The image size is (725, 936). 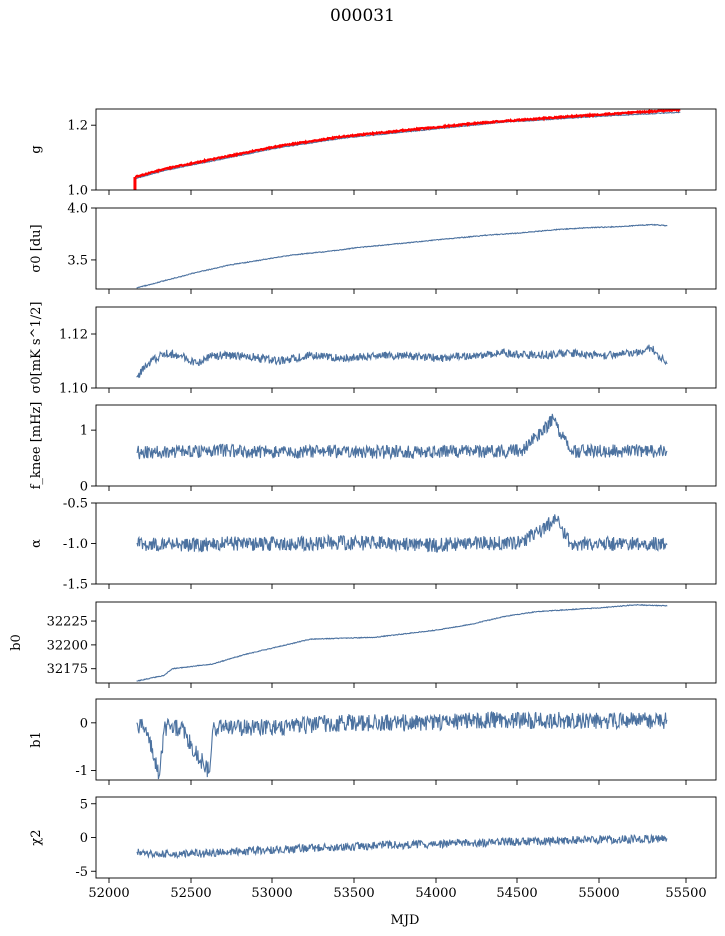 What do you see at coordinates (16, 642) in the screenshot?
I see `y-axis-label: b0` at bounding box center [16, 642].